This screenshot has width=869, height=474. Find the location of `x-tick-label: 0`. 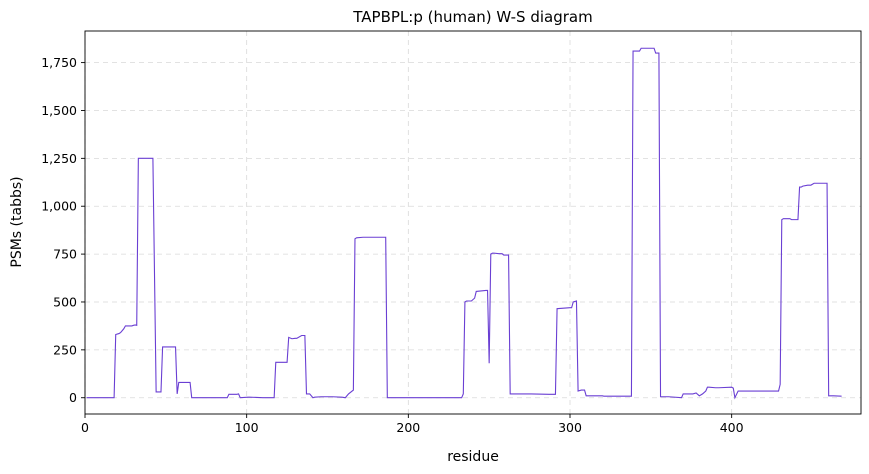

x-tick-label: 0 is located at coordinates (85, 427).